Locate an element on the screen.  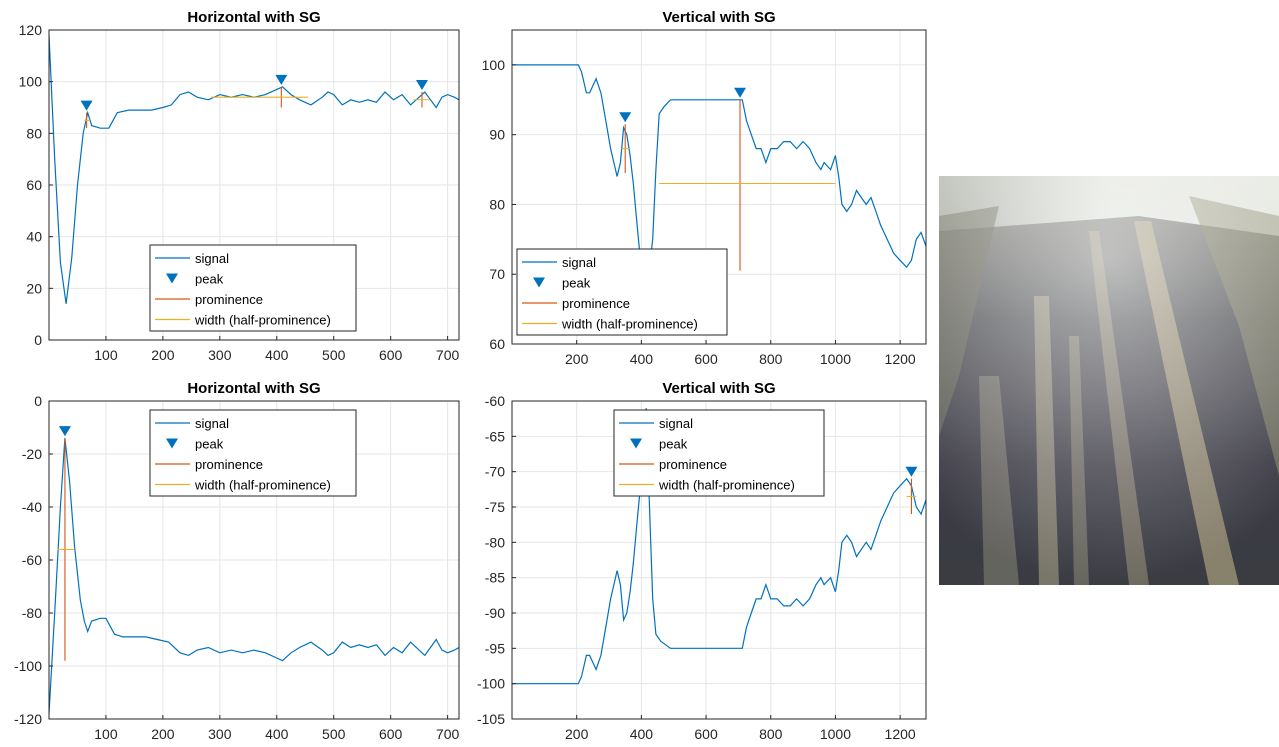
y-tick-label: -70 is located at coordinates (495, 472).